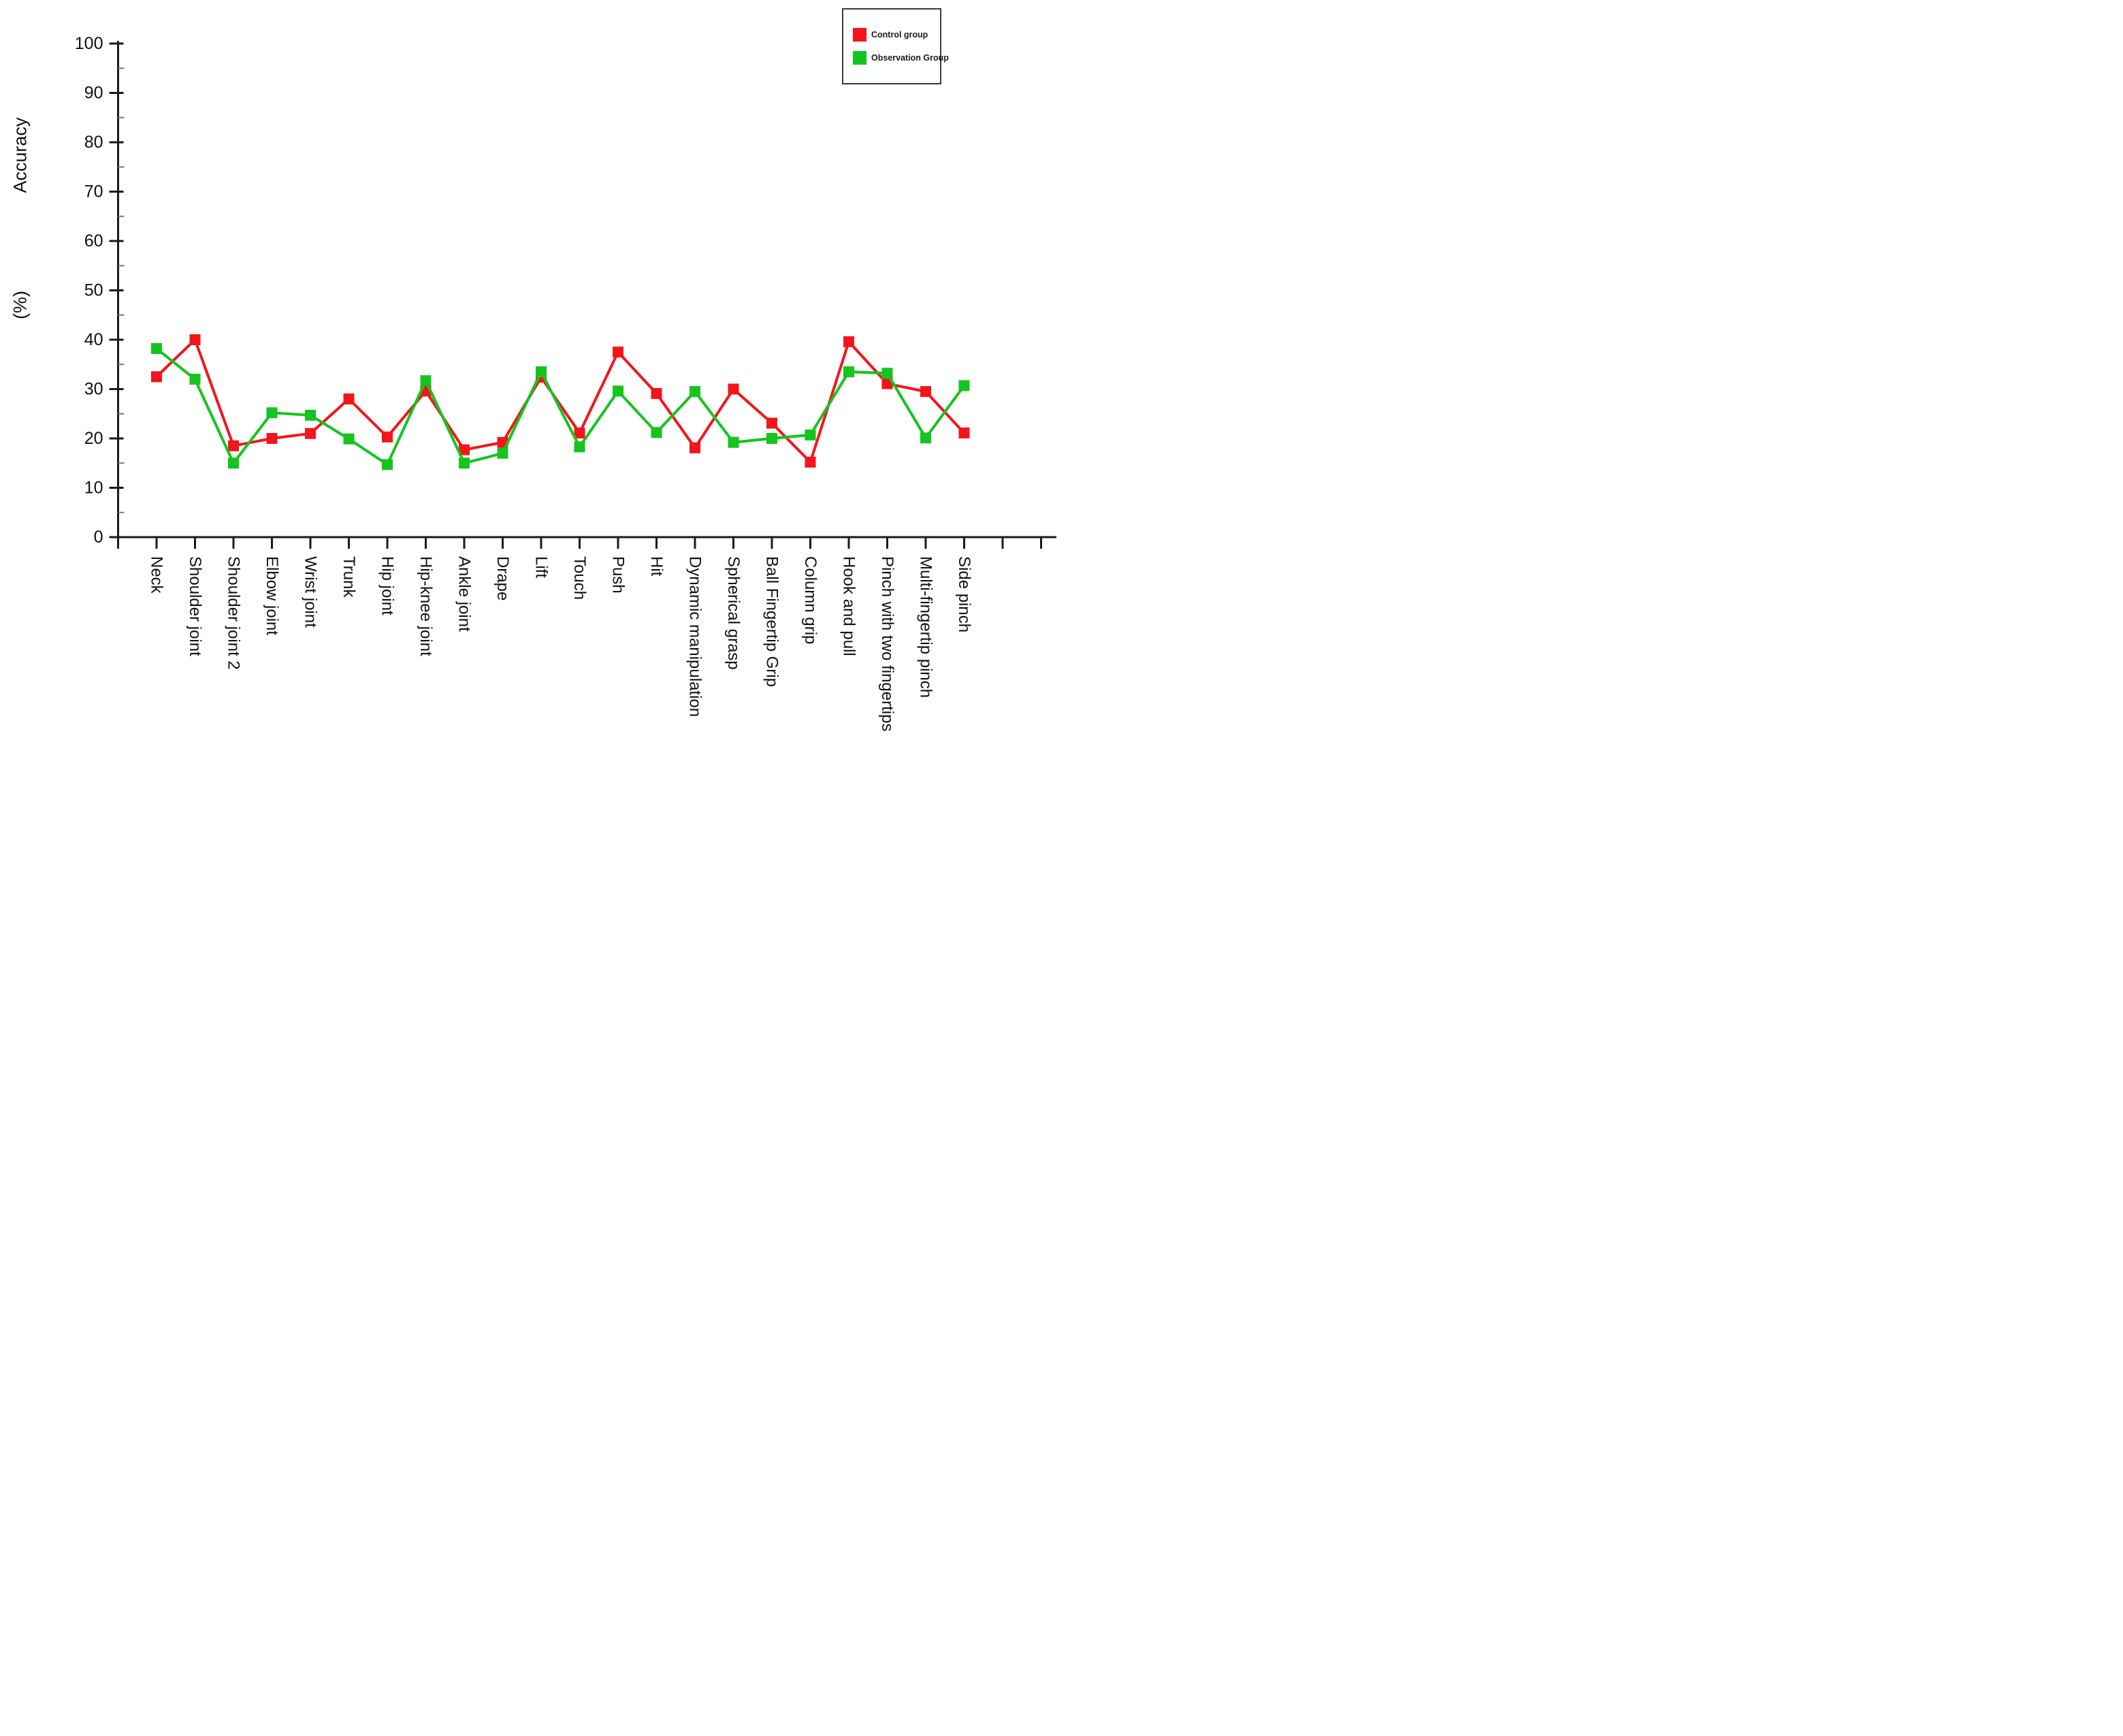 This screenshot has width=2123, height=1736. Describe the element at coordinates (618, 575) in the screenshot. I see `x-category-label: Push` at that location.